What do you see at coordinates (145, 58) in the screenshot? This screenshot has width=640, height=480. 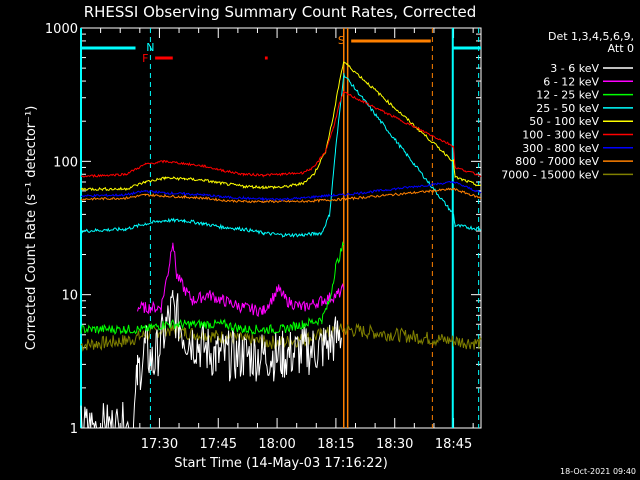 I see `interval-label: F` at bounding box center [145, 58].